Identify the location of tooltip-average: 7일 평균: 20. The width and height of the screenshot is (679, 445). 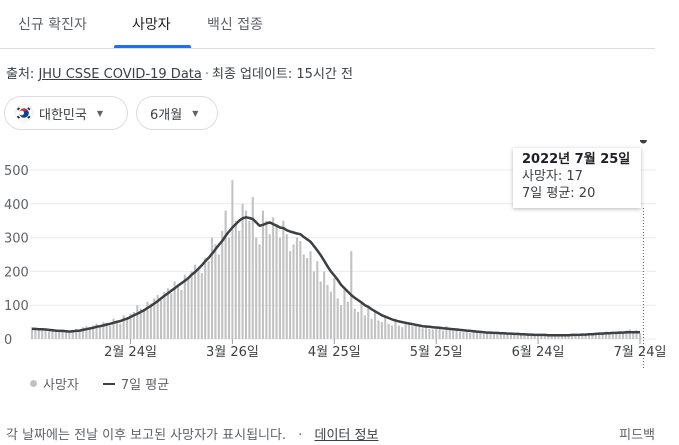
(559, 193).